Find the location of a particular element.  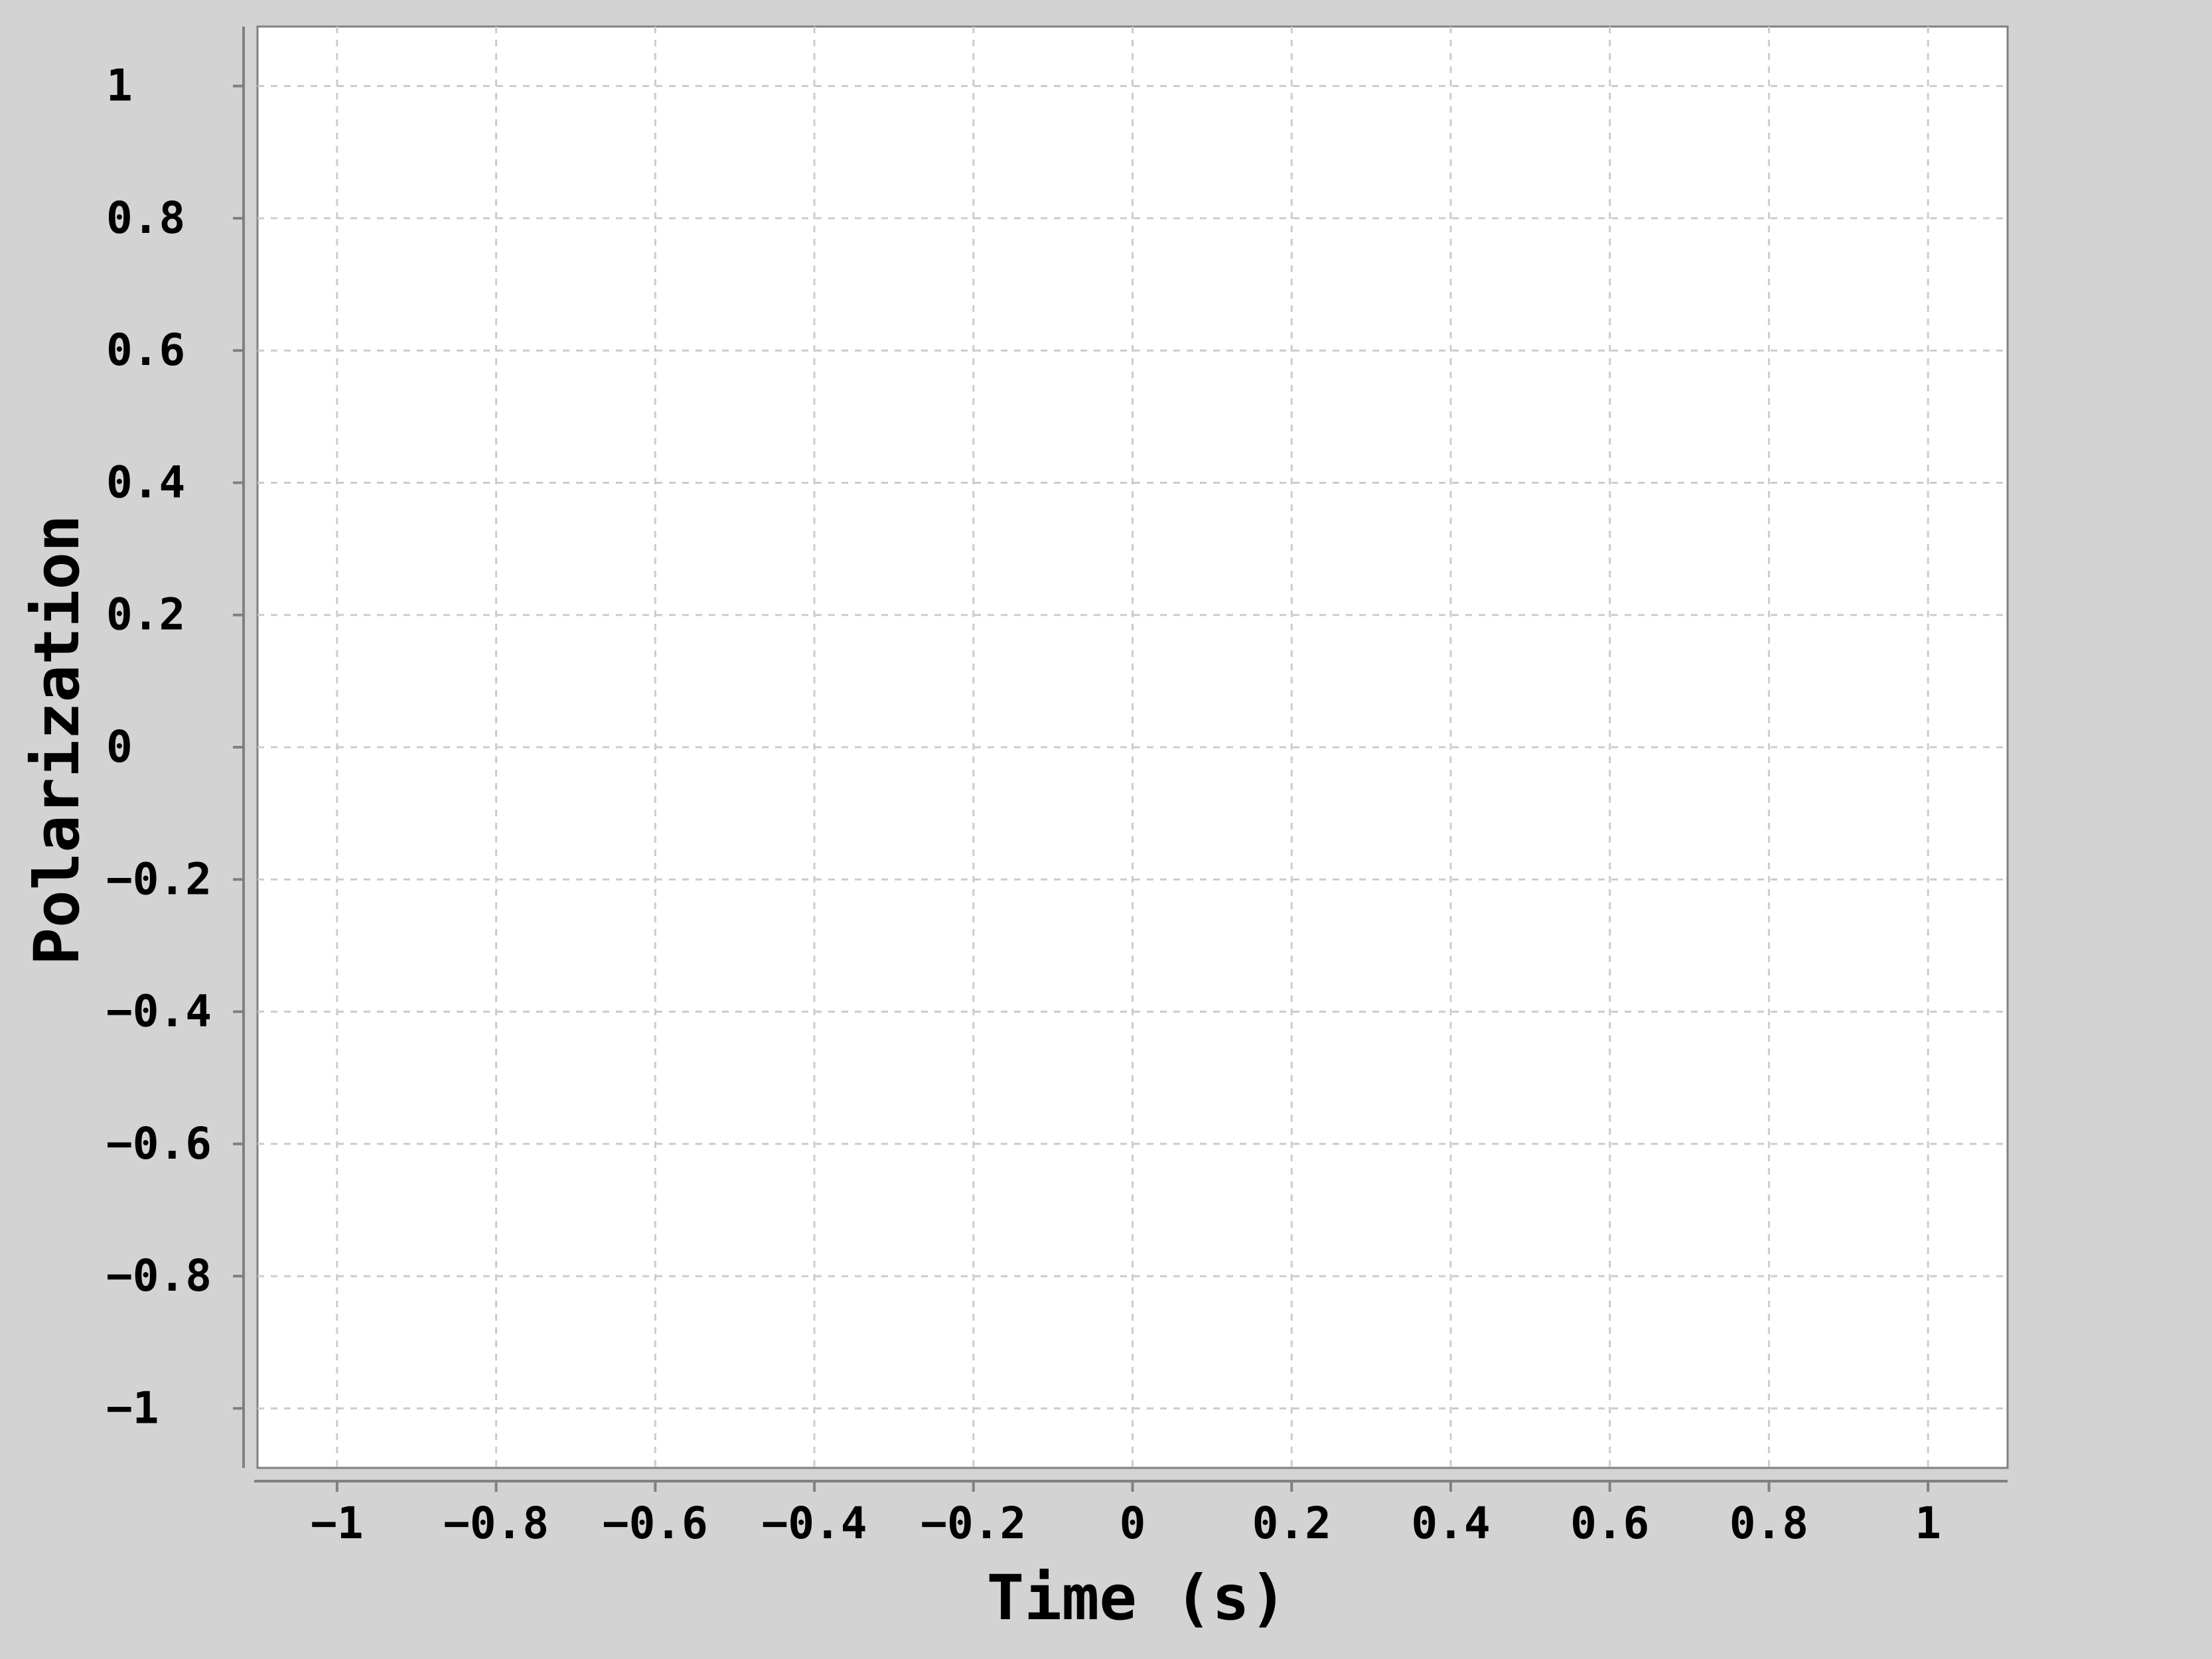

y-axis-ticks: 1 0.8 0.6 0.4 0.2 0 −0.2 −0.4 −0.6 −0.8 −1 is located at coordinates (175, 746).